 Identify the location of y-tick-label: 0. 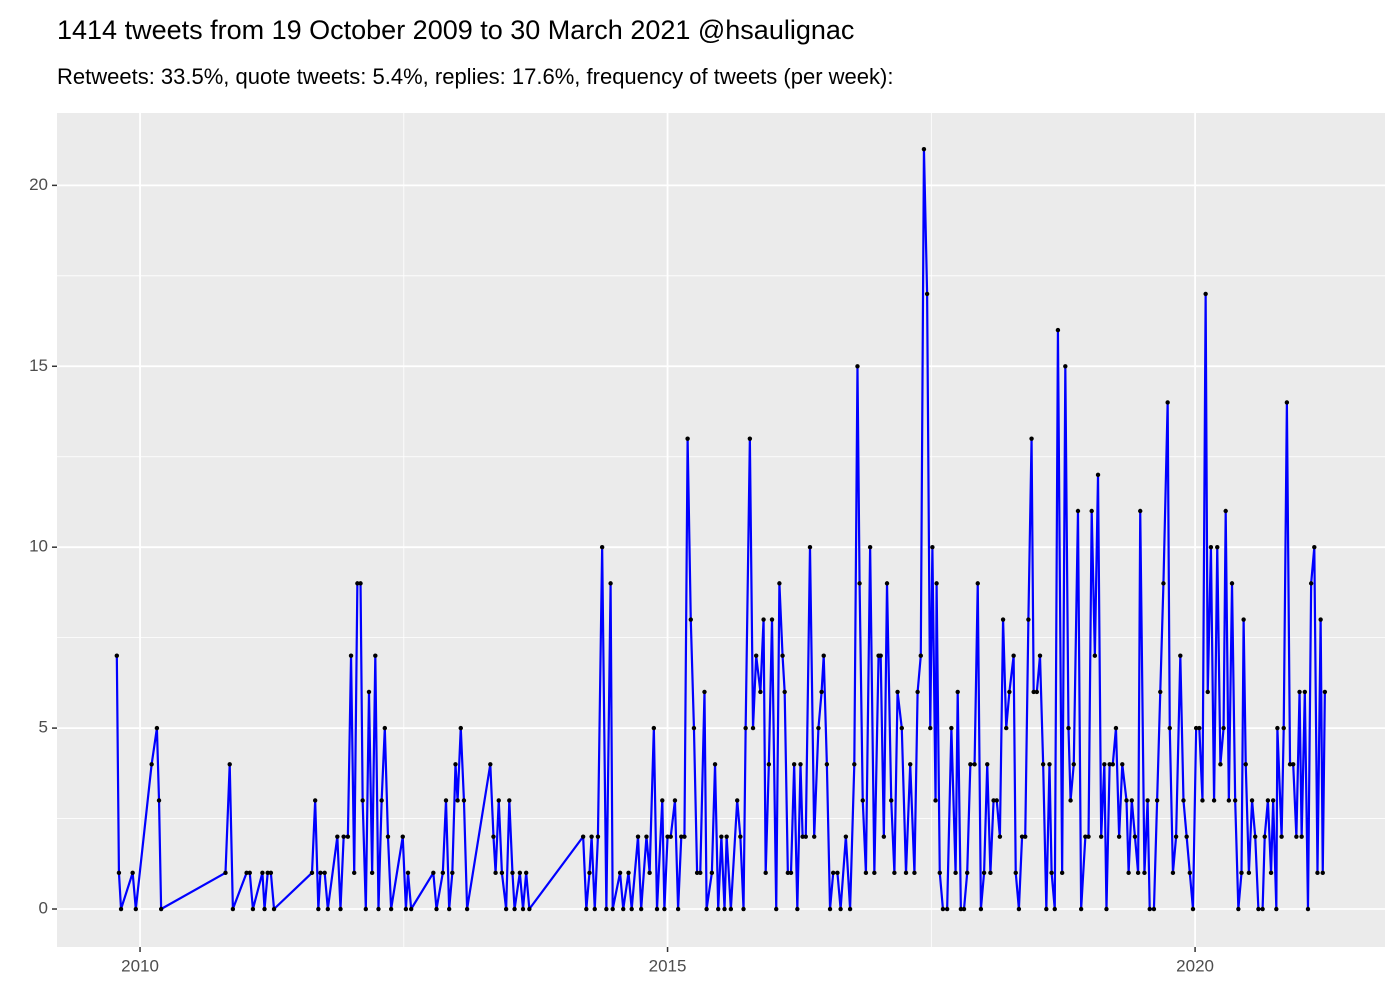
(43, 907).